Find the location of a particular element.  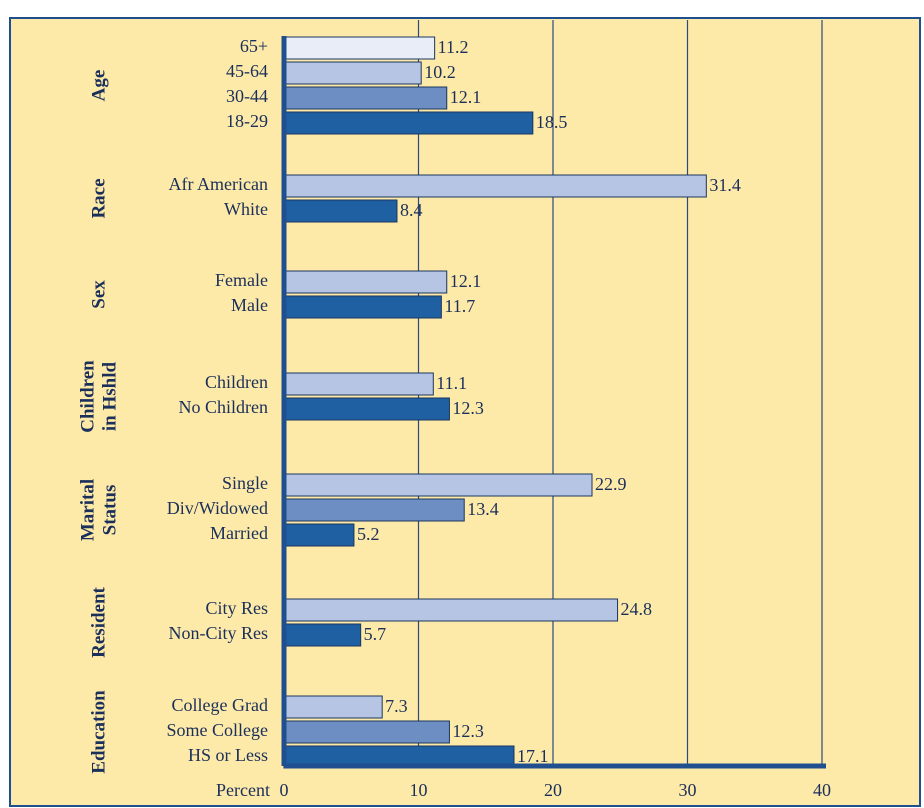

value-label: 10.2 is located at coordinates (440, 72).